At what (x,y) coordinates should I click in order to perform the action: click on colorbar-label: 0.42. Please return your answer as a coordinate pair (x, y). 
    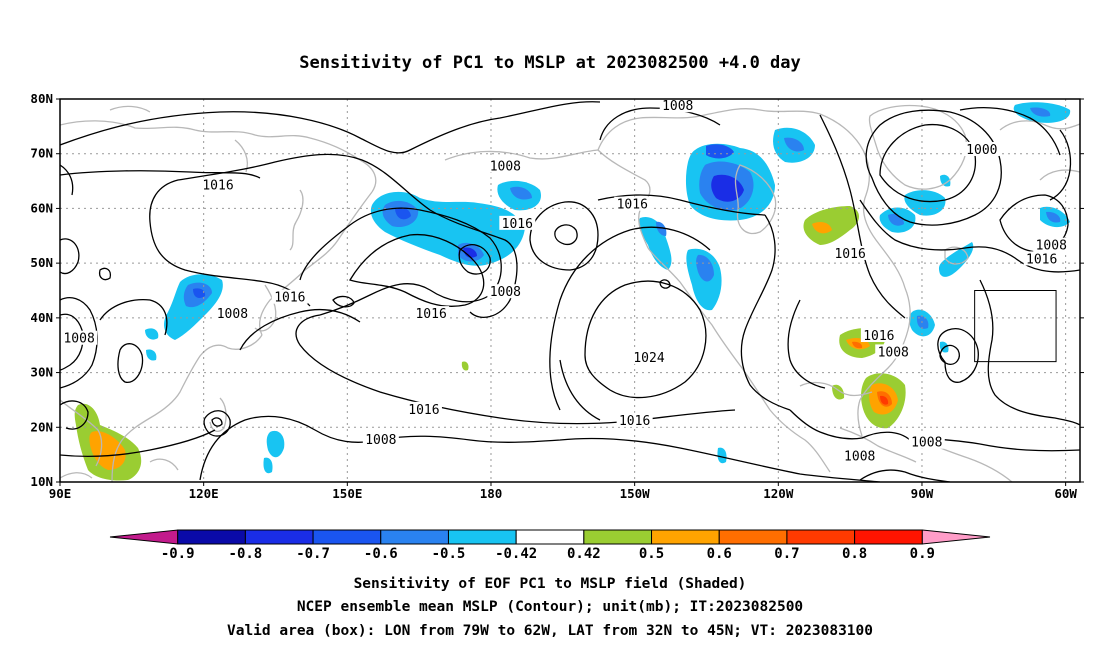
    Looking at the image, I should click on (584, 554).